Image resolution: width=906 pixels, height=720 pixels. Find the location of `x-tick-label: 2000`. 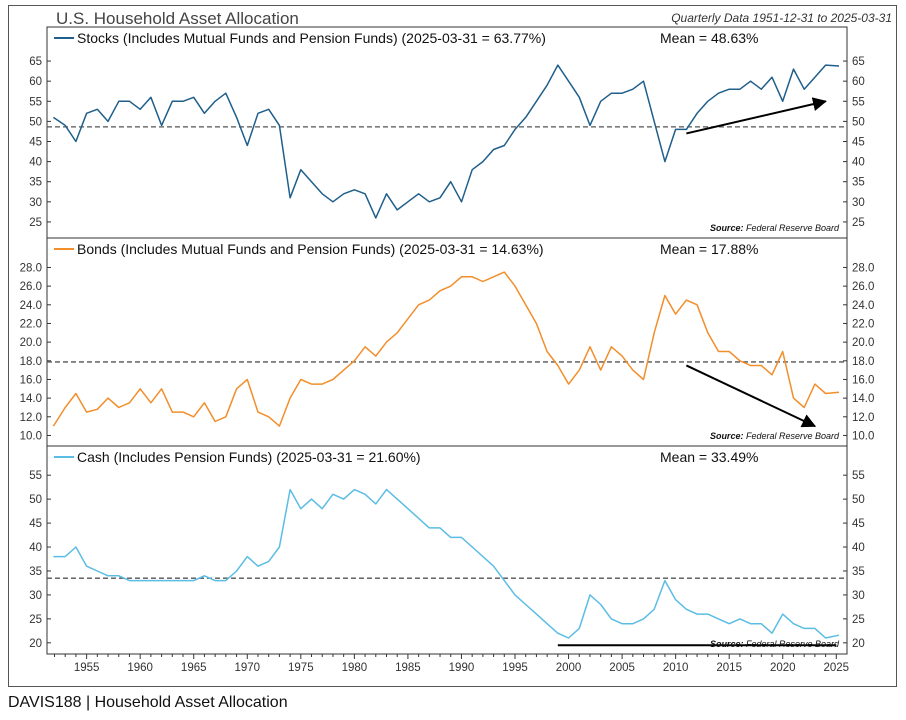

x-tick-label: 2000 is located at coordinates (569, 668).